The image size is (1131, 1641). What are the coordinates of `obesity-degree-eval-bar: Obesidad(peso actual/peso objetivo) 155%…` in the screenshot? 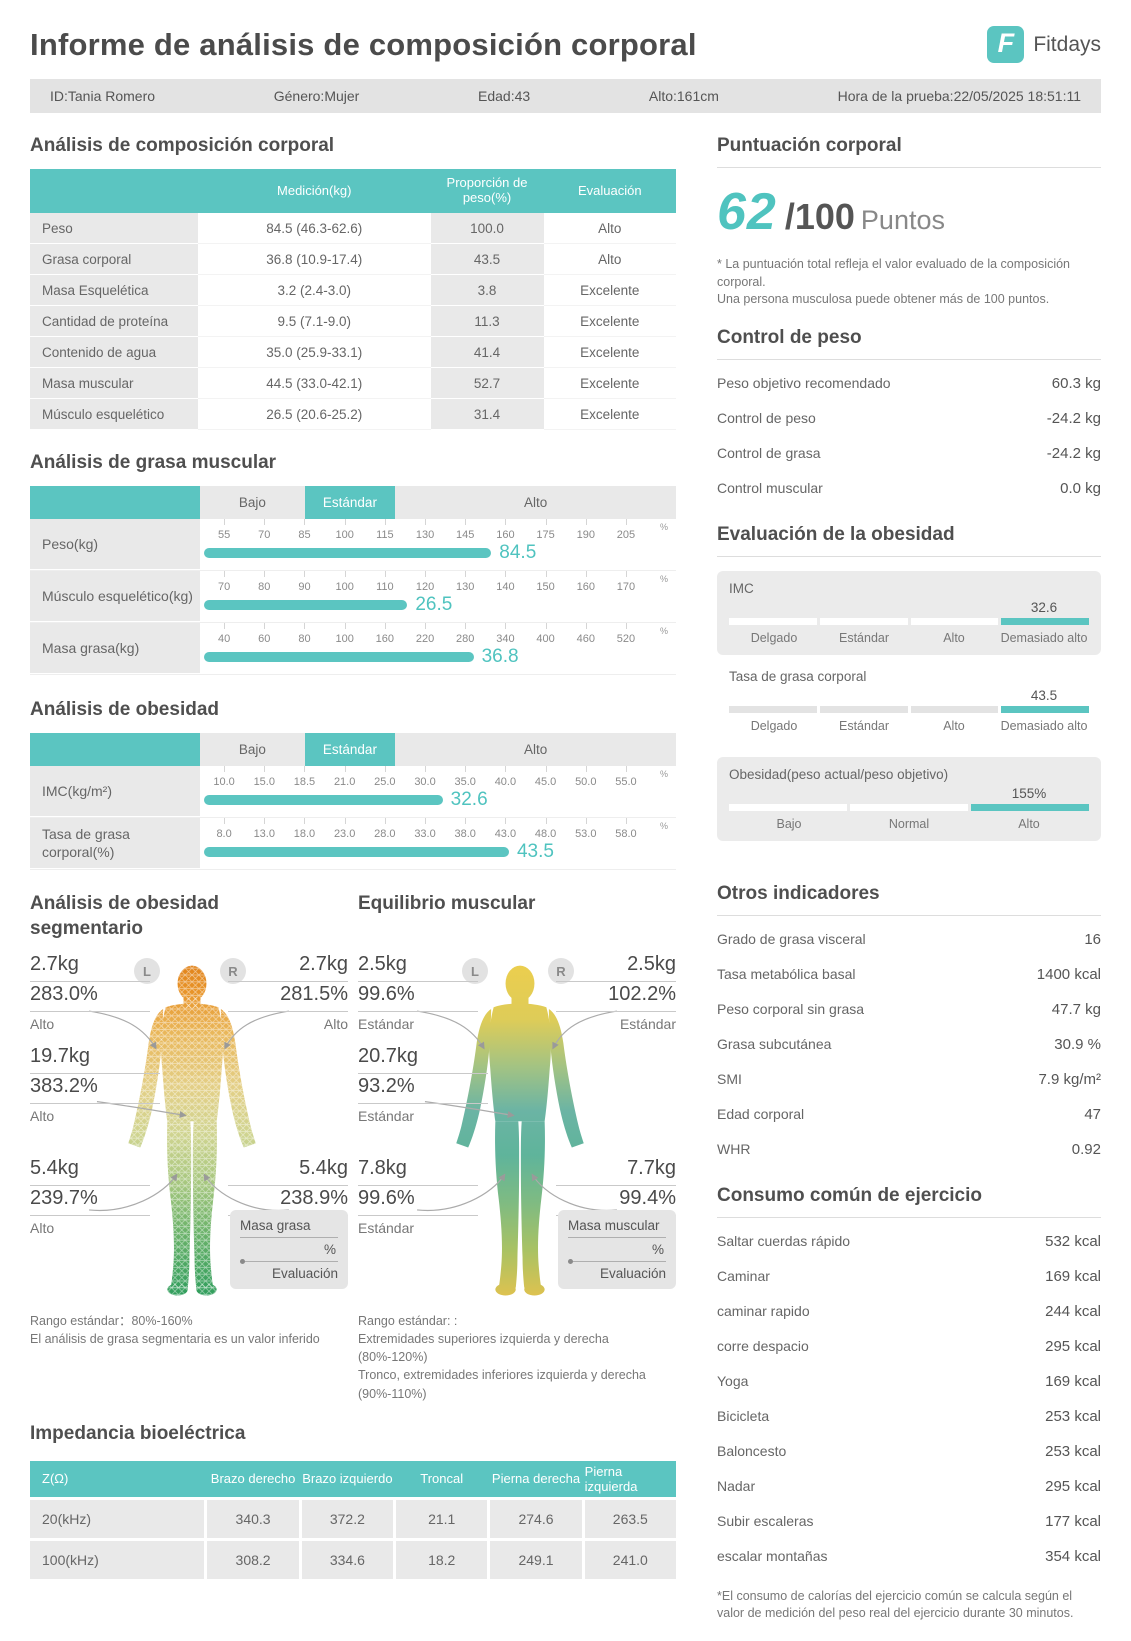 It's located at (909, 798).